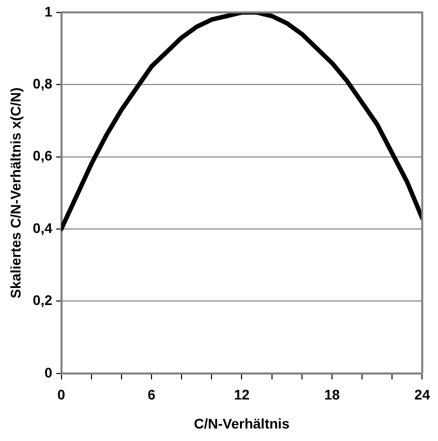  I want to click on y-tick-label: 0,2, so click(42, 300).